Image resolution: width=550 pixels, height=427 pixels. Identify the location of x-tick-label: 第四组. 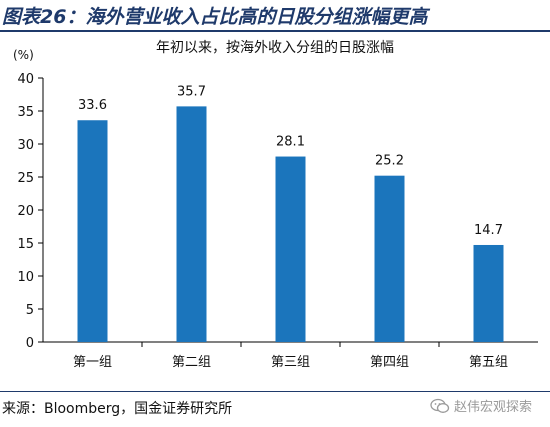
(389, 362).